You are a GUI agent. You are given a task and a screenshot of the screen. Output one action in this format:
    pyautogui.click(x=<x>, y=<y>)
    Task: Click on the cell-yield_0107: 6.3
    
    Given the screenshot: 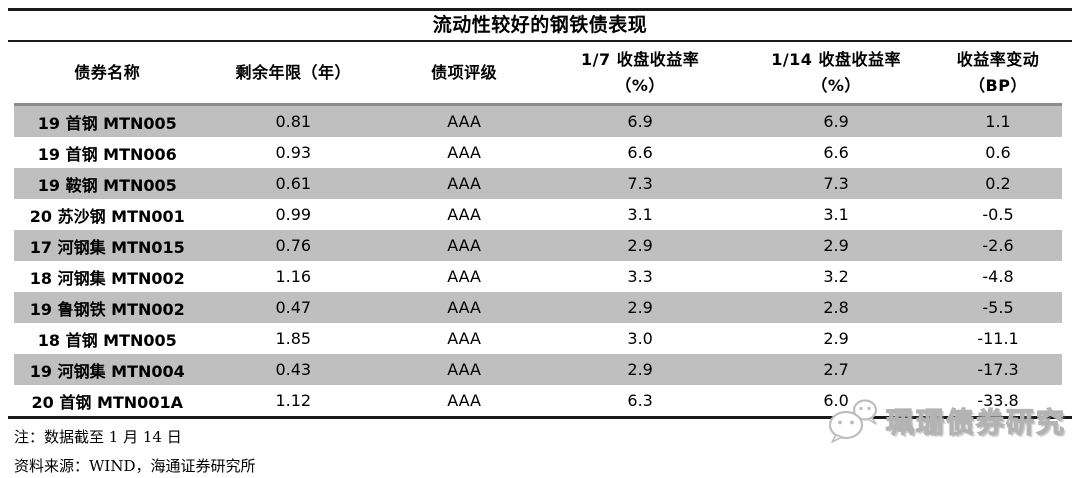 What is the action you would take?
    pyautogui.click(x=640, y=400)
    